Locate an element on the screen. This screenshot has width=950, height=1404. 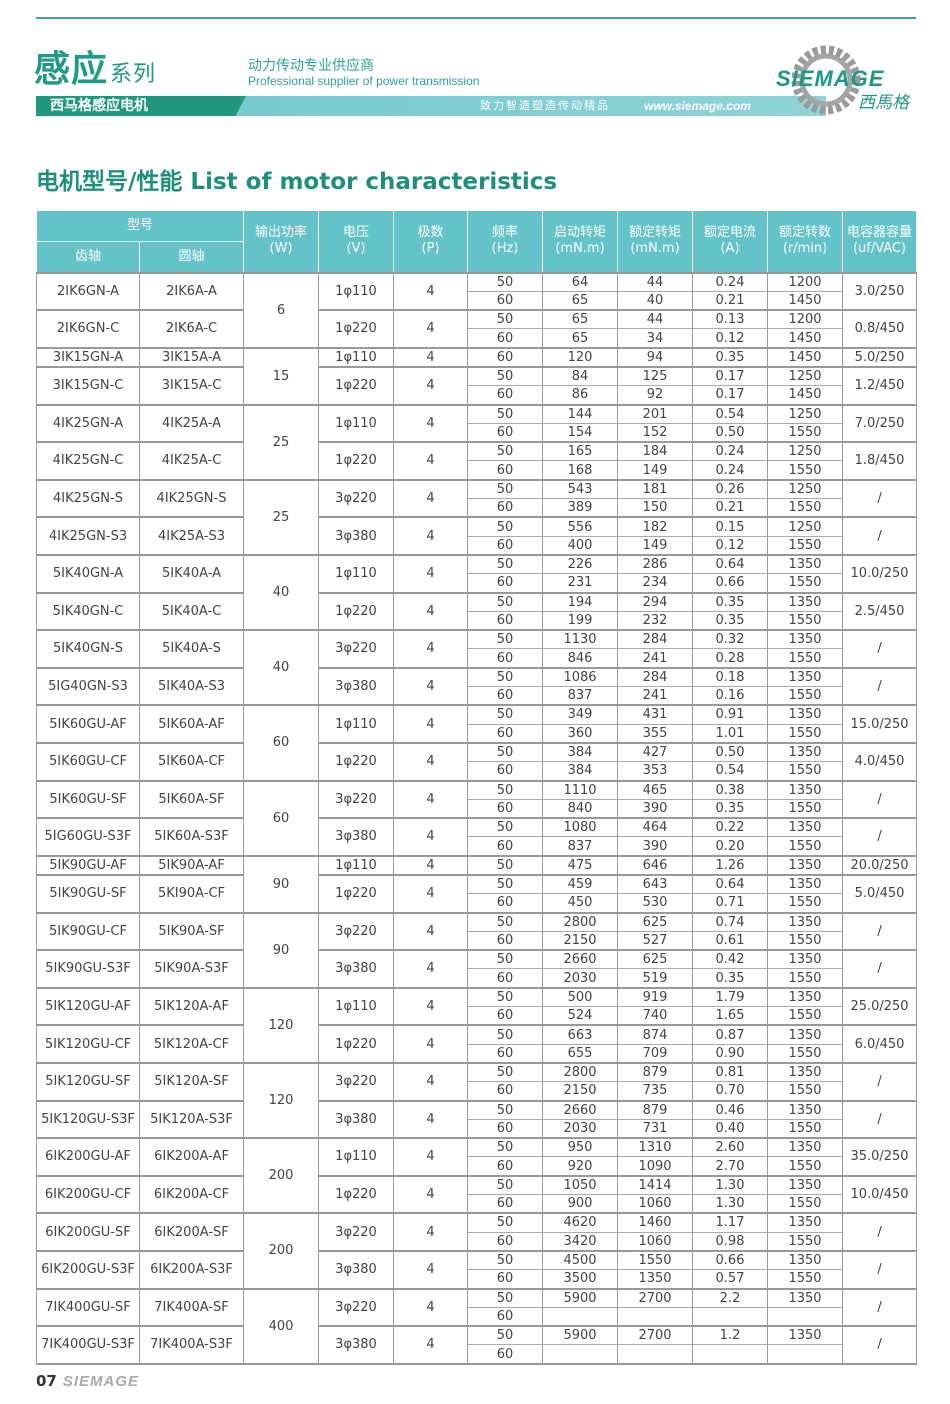
rated-current: 0.24 is located at coordinates (730, 470).